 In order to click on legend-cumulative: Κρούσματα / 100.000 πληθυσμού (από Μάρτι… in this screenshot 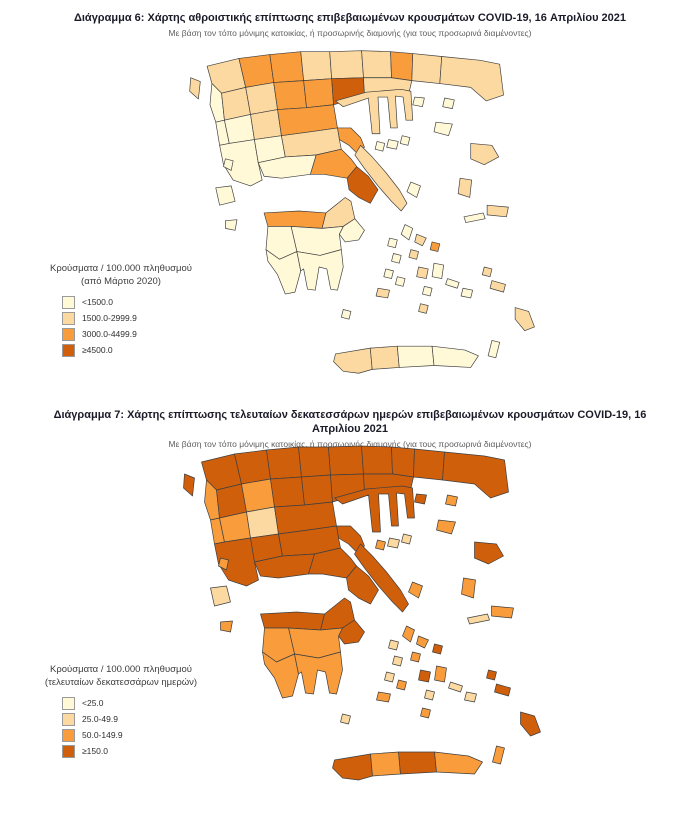, I will do `click(121, 311)`.